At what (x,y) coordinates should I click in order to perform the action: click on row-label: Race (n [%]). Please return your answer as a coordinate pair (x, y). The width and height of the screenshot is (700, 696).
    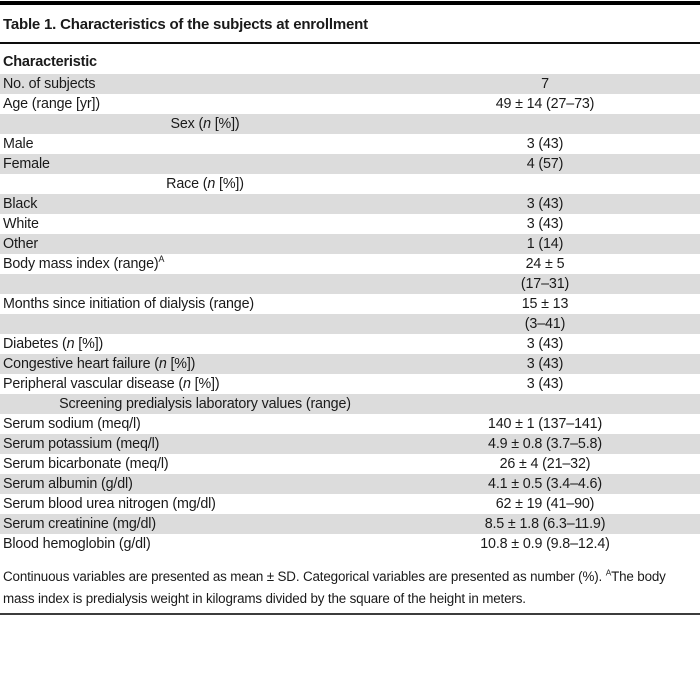
    Looking at the image, I should click on (205, 184).